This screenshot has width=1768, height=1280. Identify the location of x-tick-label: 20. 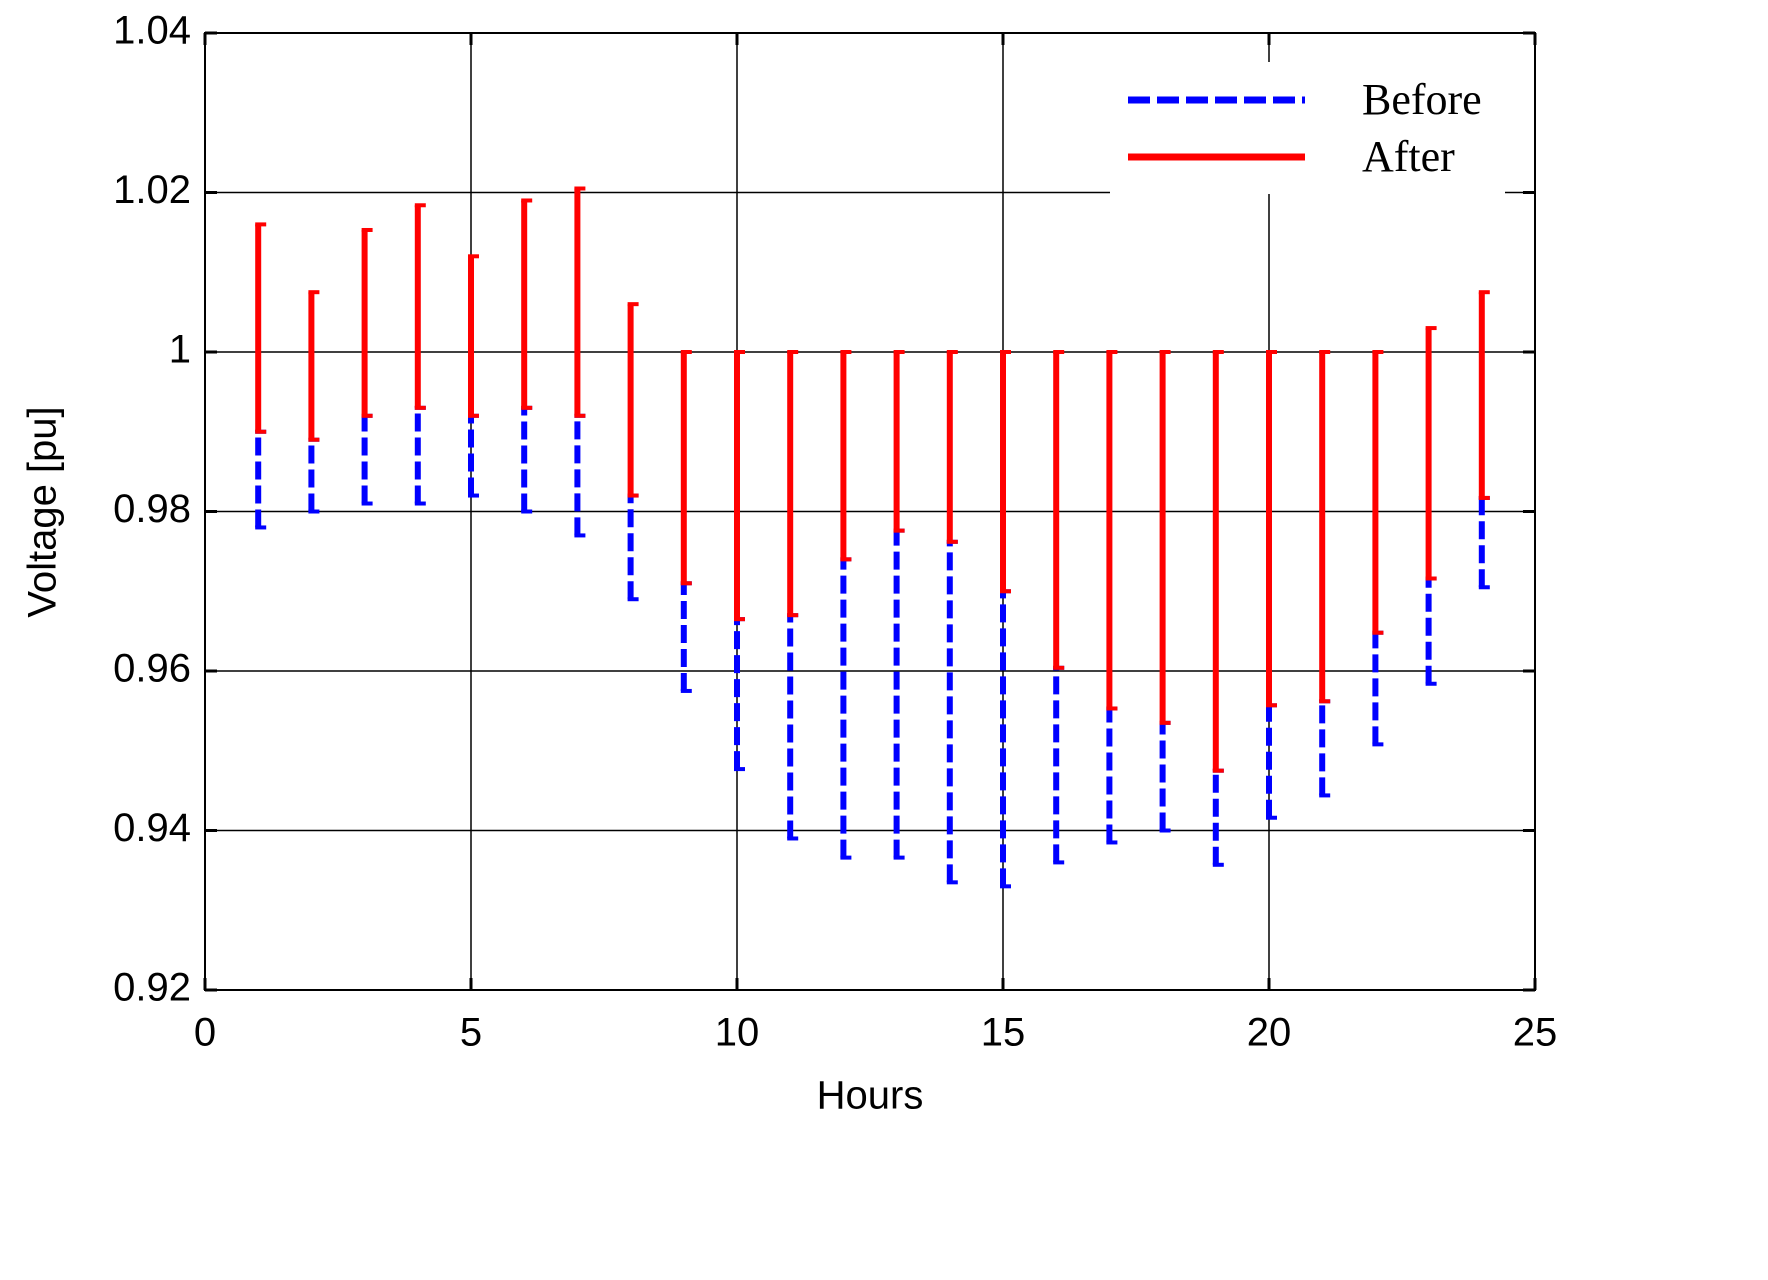
(1269, 1033).